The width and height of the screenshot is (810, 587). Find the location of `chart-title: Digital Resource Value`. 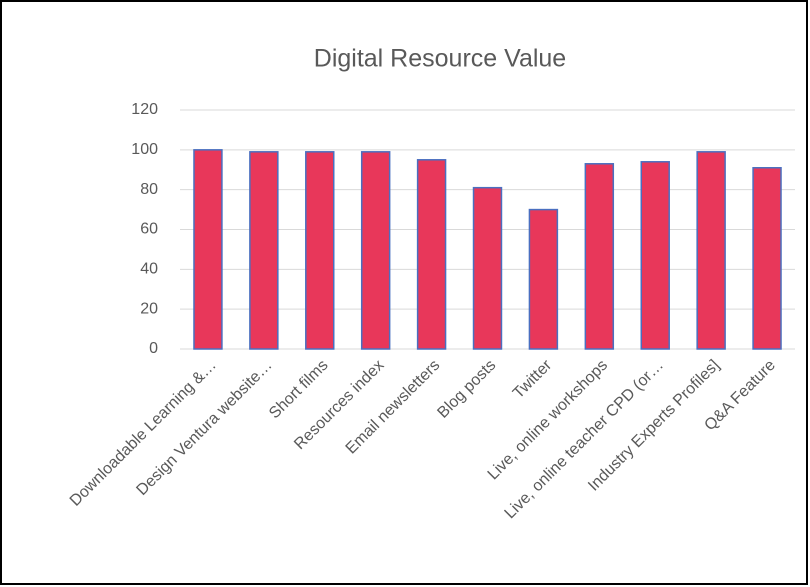

chart-title: Digital Resource Value is located at coordinates (440, 59).